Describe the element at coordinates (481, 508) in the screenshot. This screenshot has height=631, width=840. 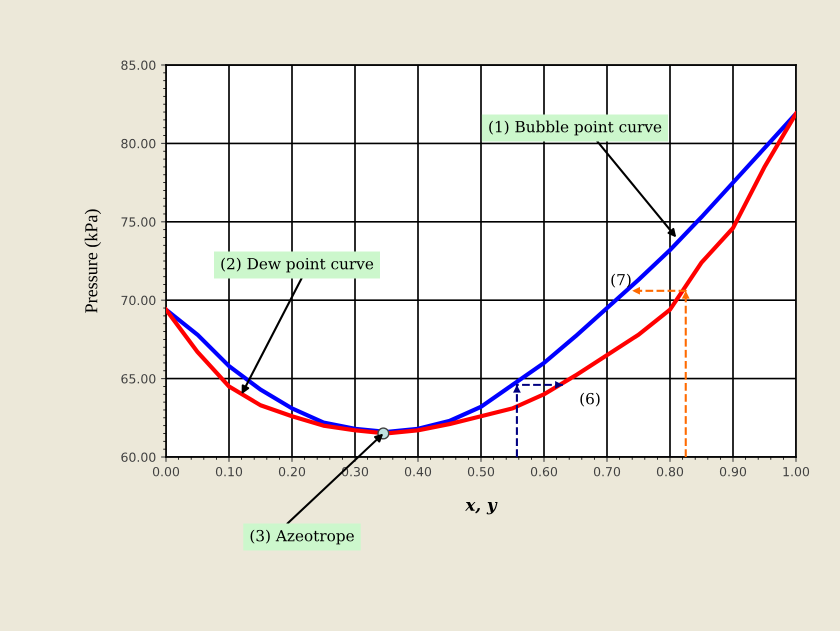
I see `x-axis-title: x, y` at that location.